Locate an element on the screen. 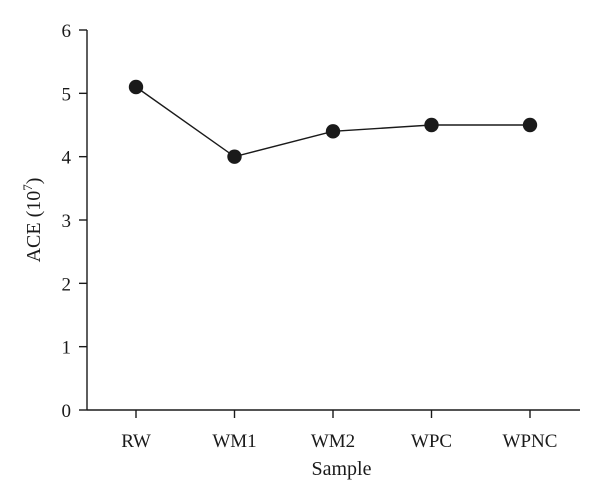 This screenshot has width=600, height=503. series-layer is located at coordinates (333, 121).